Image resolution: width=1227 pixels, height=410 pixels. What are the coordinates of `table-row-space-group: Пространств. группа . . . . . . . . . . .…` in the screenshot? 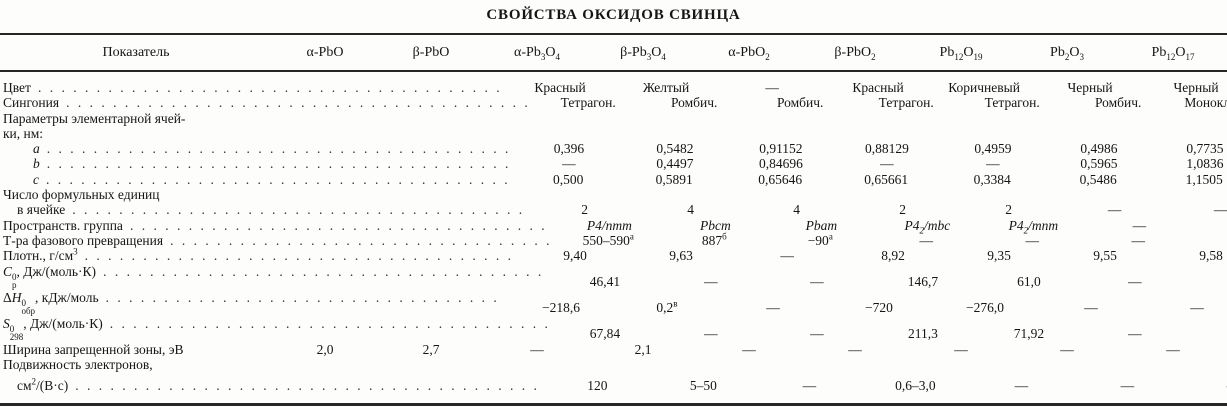 It's located at (613, 226).